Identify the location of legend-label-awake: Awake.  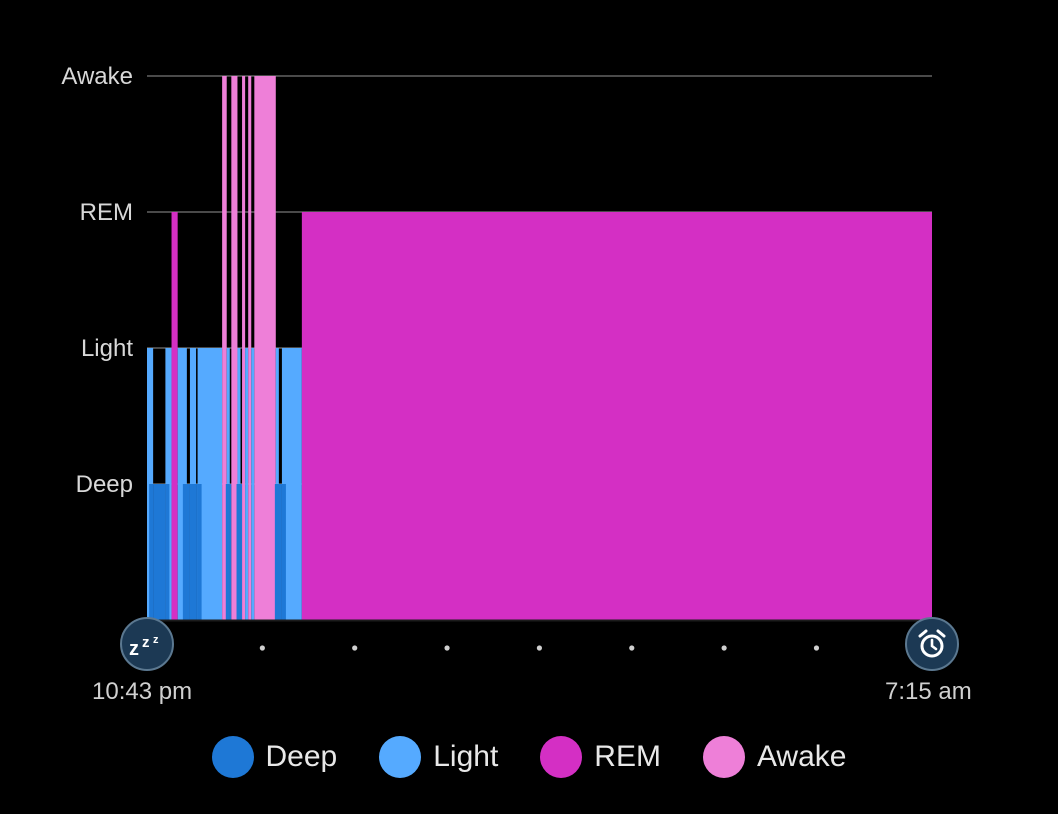
(801, 756).